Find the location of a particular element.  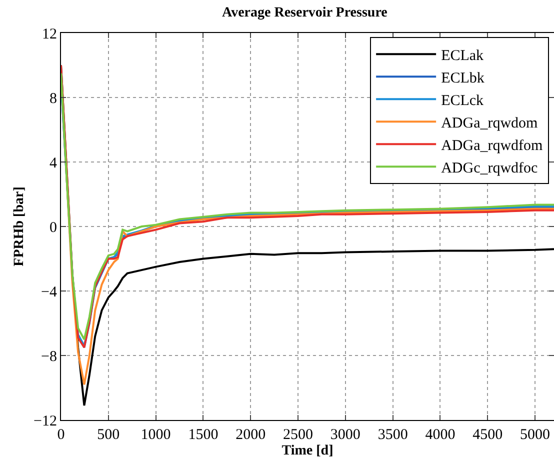

legend-label: ECLck is located at coordinates (462, 100).